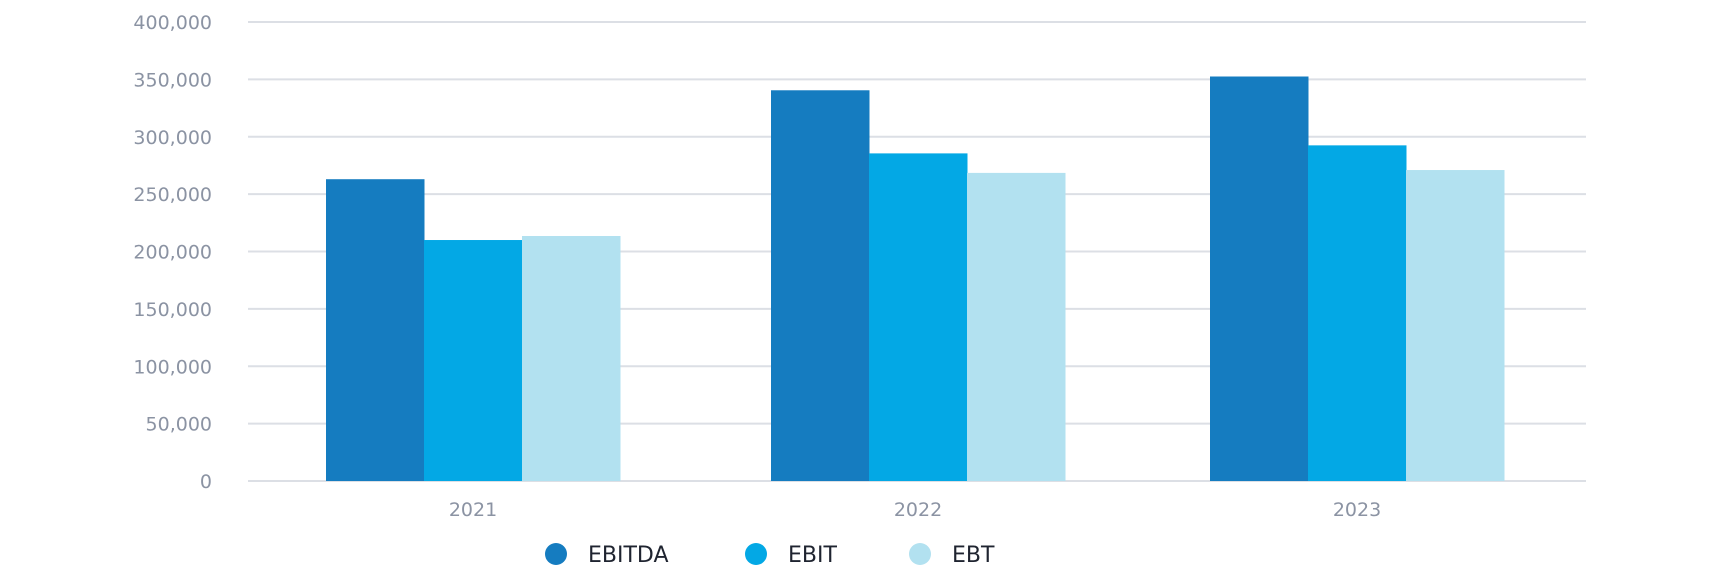  Describe the element at coordinates (812, 555) in the screenshot. I see `legend-label: EBIT` at that location.